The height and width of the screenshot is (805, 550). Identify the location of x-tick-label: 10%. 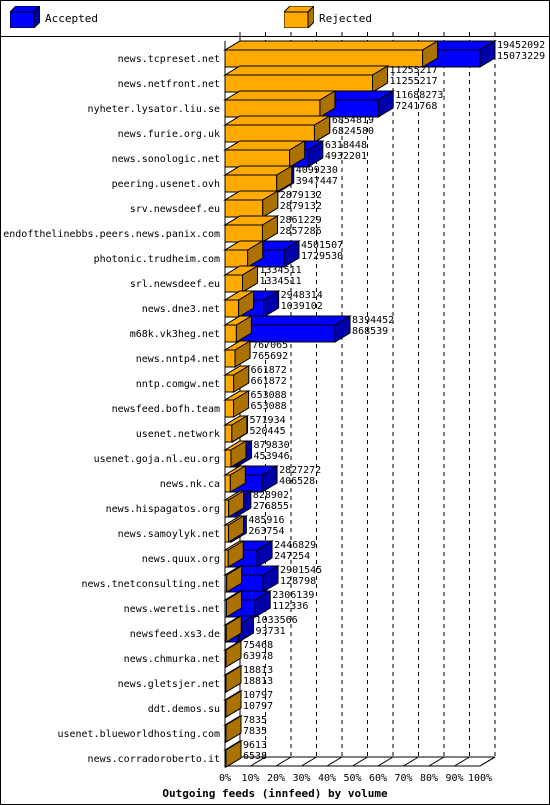
(250, 778).